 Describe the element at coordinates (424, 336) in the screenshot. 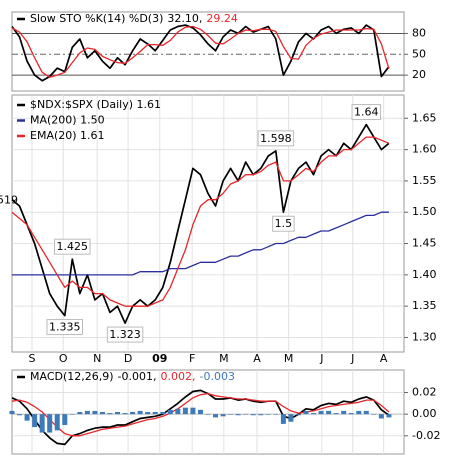

I see `y-tick-label: 1.30` at that location.